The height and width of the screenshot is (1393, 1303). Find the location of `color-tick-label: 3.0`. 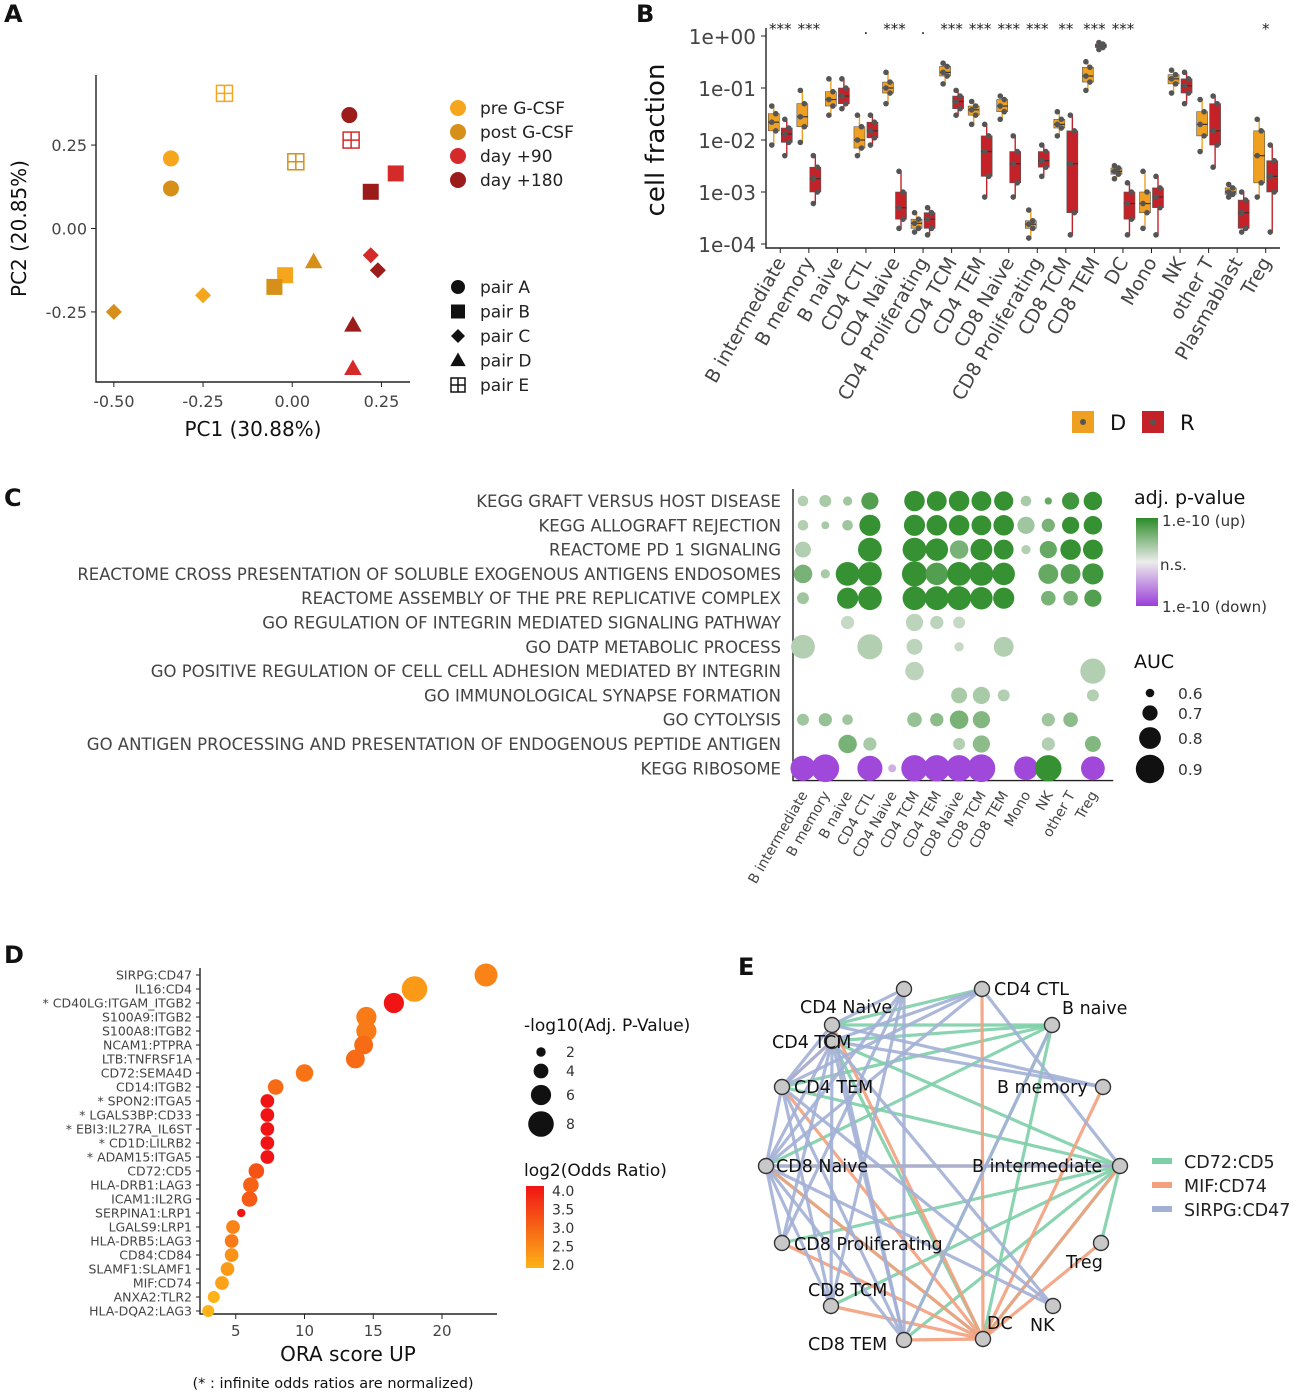

color-tick-label: 3.0 is located at coordinates (563, 1229).